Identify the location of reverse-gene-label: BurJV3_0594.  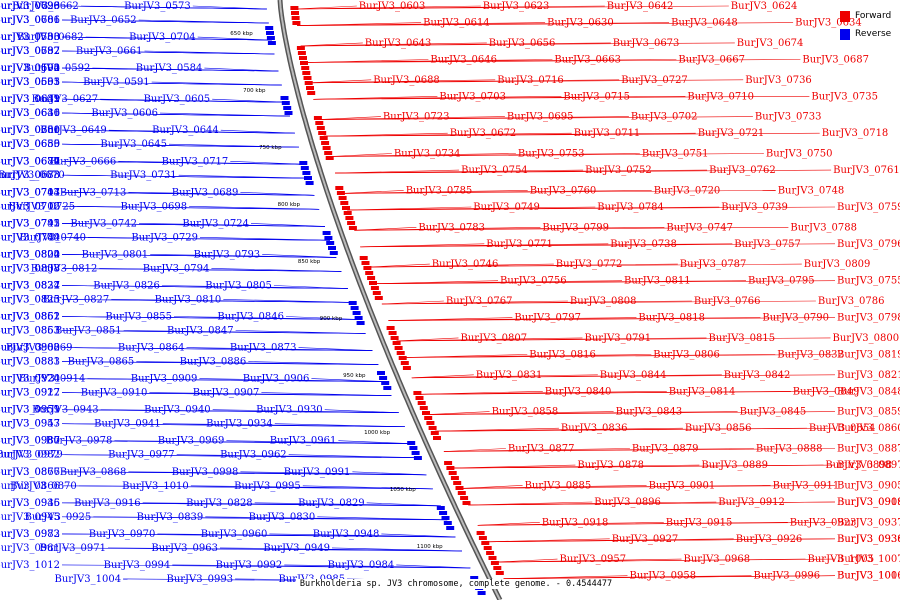
(30, 68).